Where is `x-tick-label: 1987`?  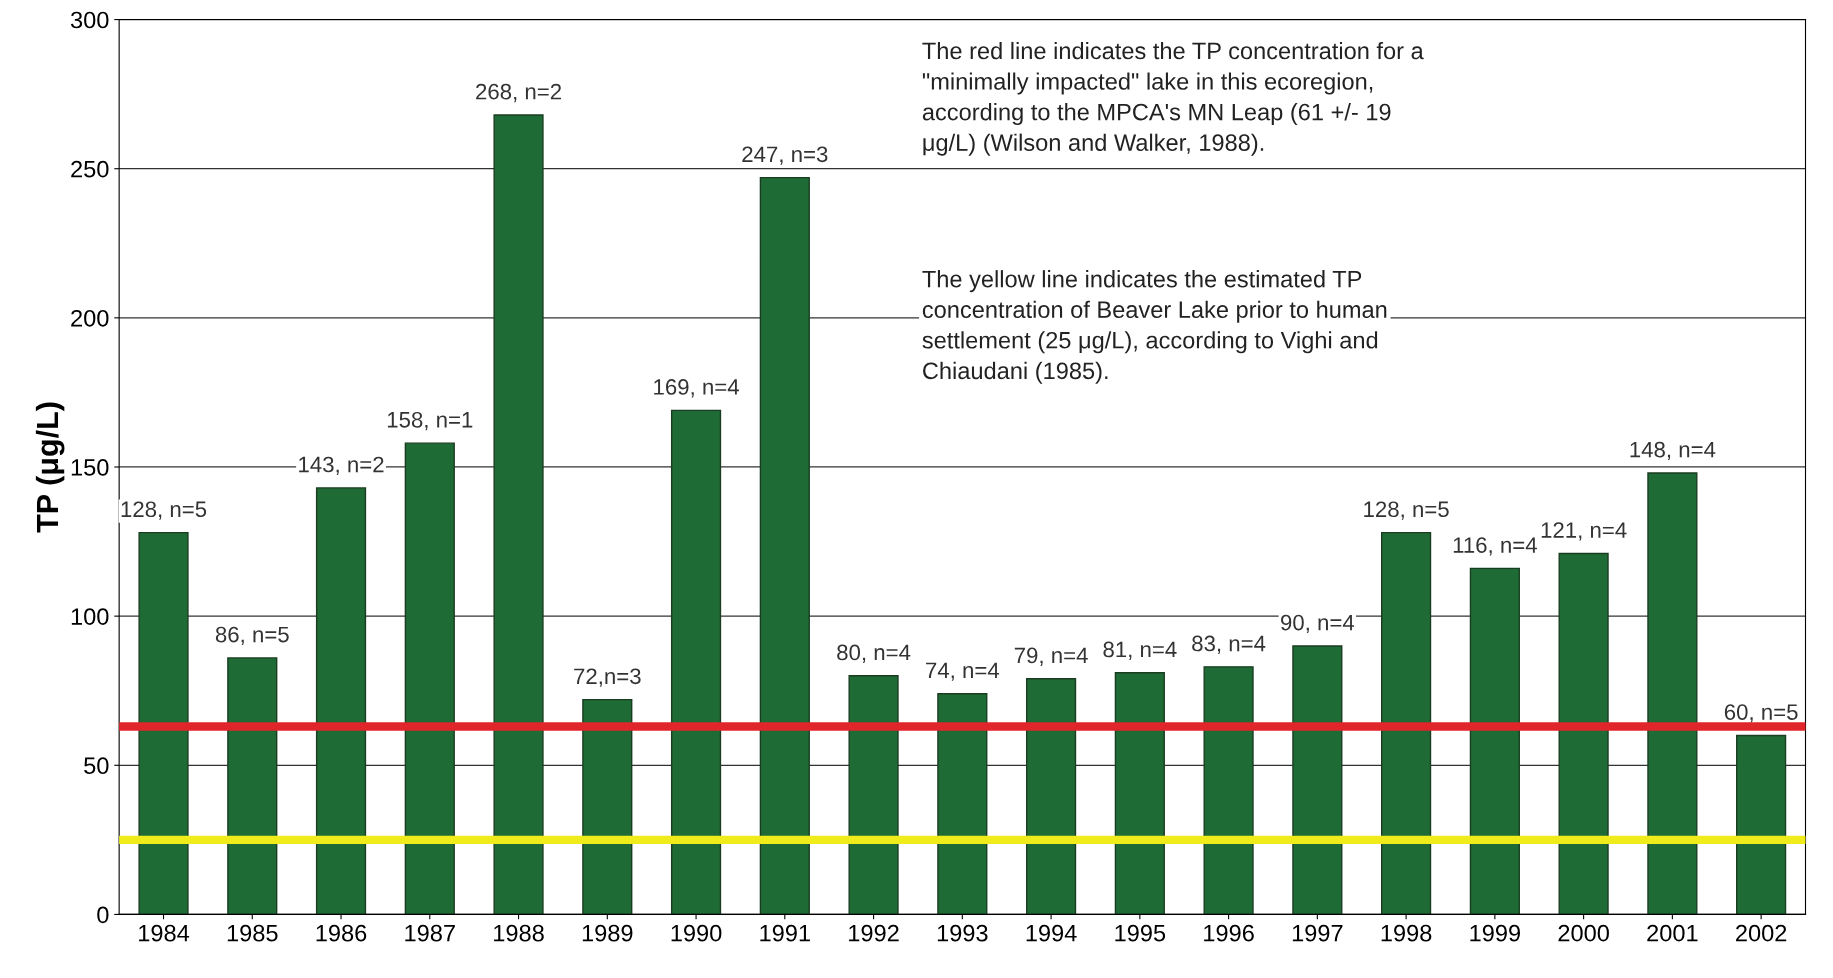
x-tick-label: 1987 is located at coordinates (430, 933).